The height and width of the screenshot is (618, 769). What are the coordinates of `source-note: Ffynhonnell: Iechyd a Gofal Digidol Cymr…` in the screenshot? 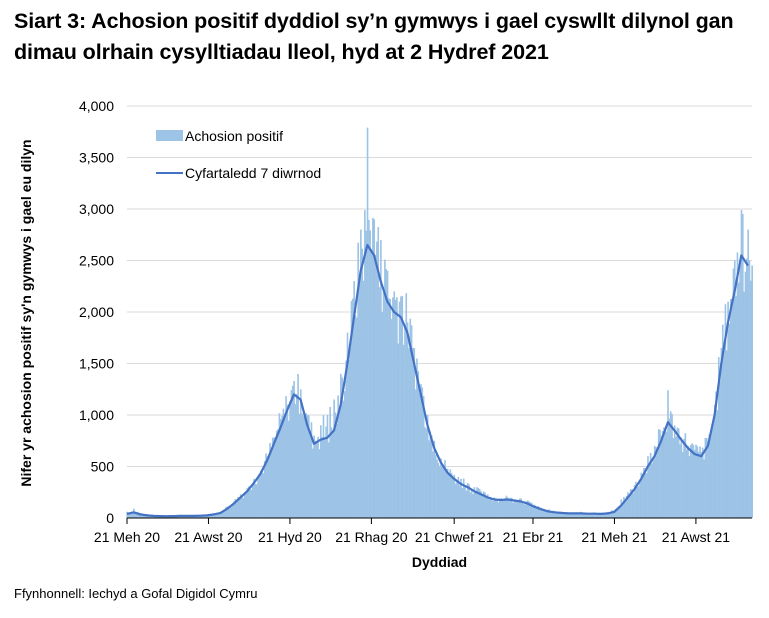 It's located at (136, 593).